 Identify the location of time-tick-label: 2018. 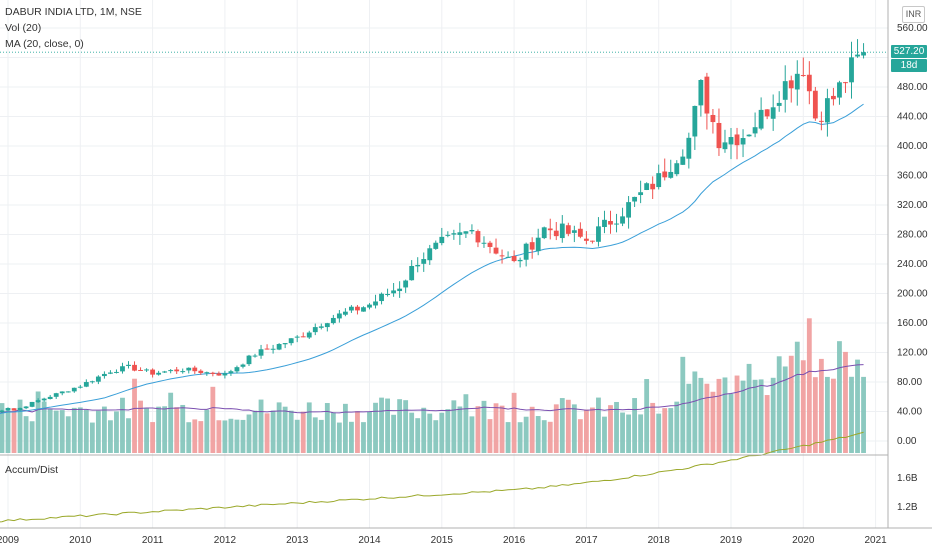
(659, 540).